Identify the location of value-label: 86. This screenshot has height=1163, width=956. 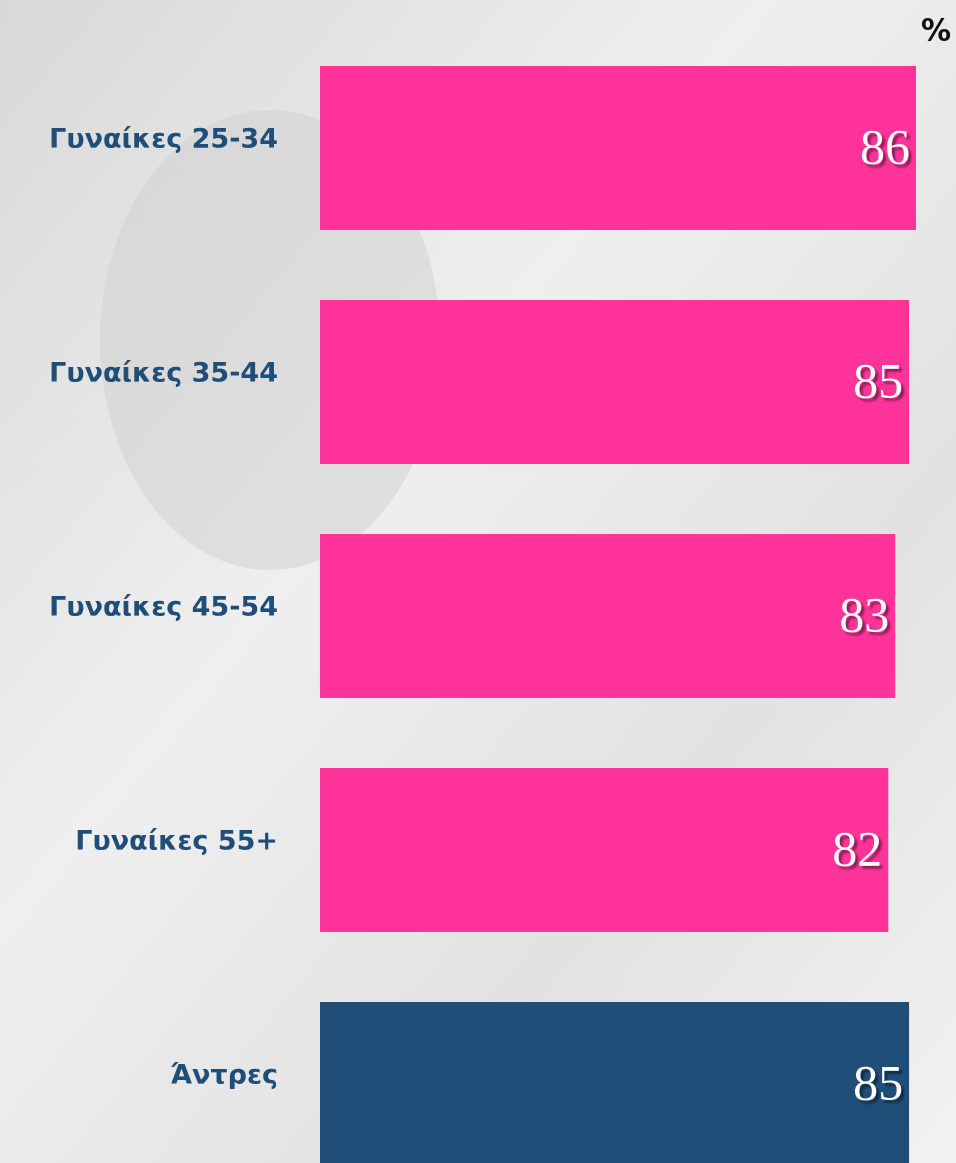
(885, 146).